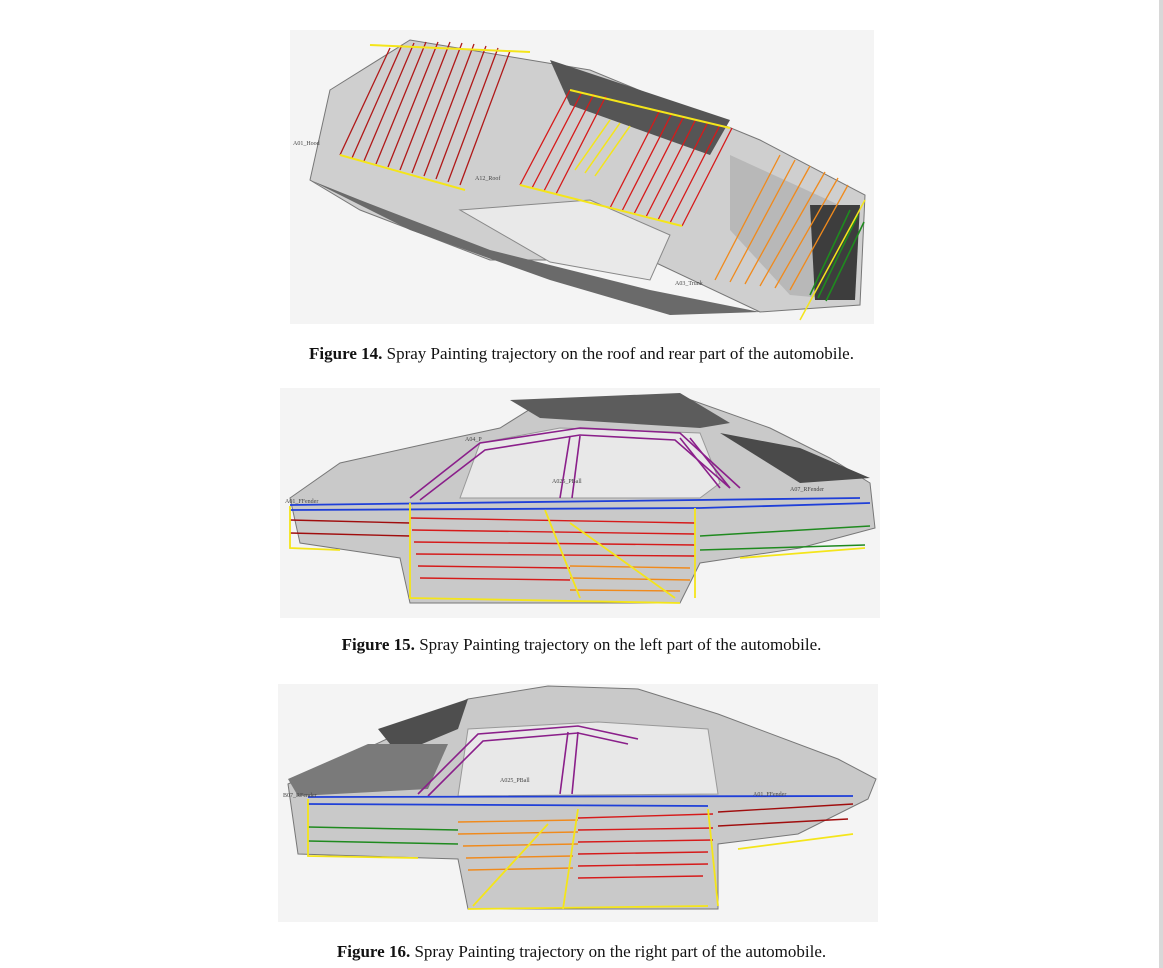 The height and width of the screenshot is (968, 1163). Describe the element at coordinates (580, 503) in the screenshot. I see `figure-15-image: A01_FFender A04_P A025_PBall A07_RFender` at that location.